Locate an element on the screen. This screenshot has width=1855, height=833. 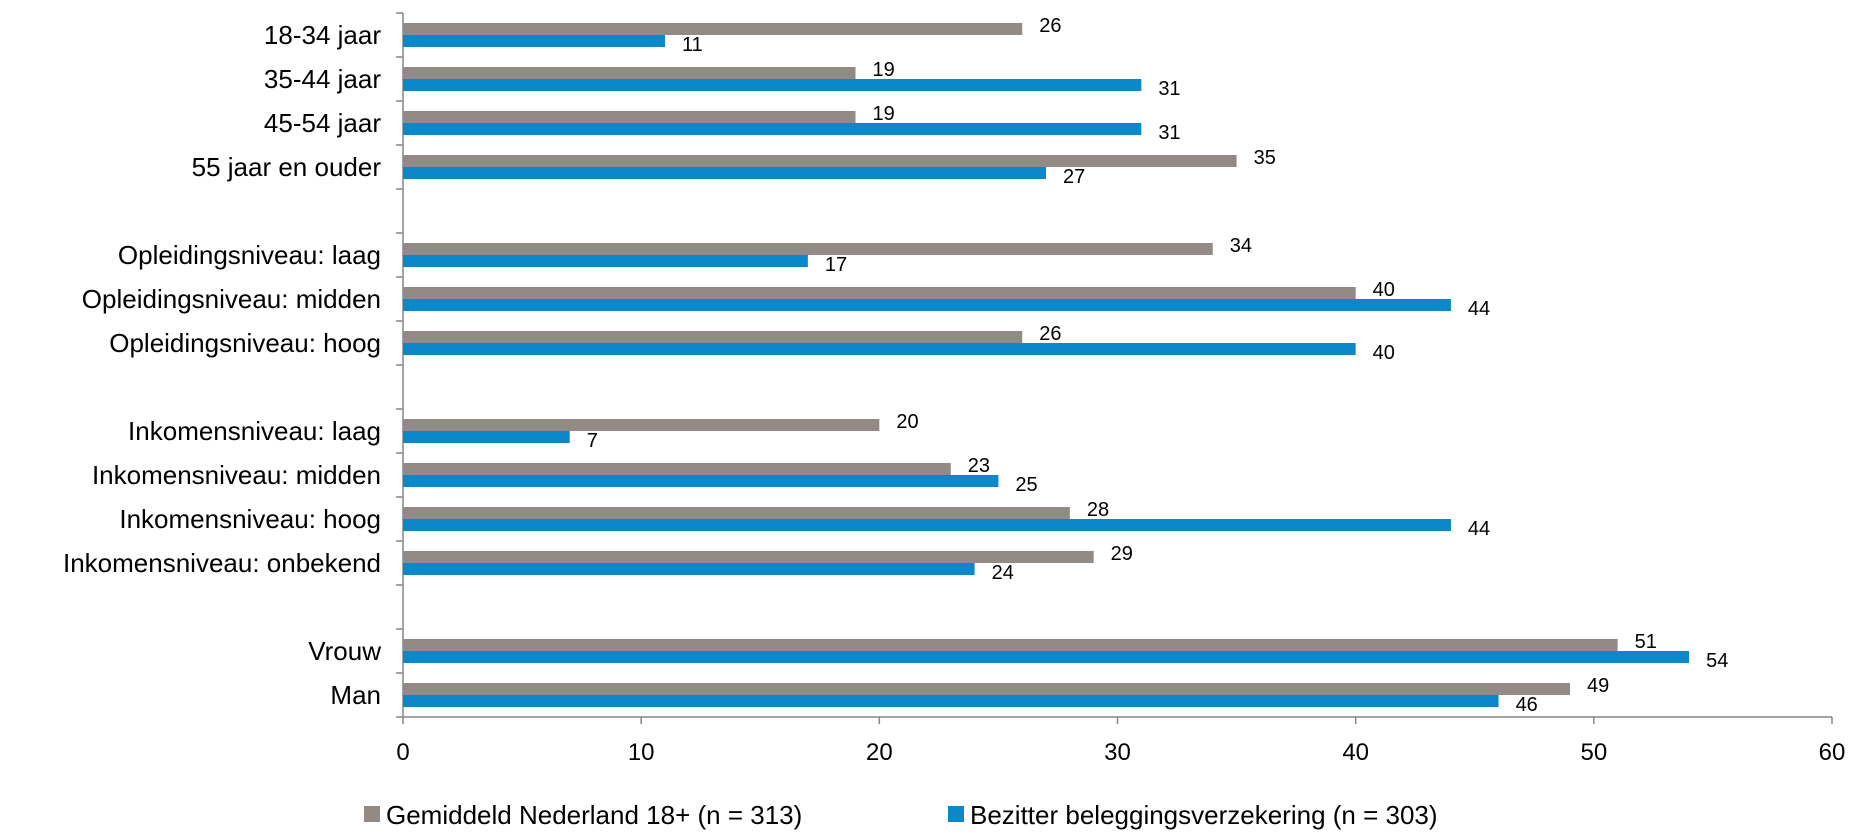
bar-bezitter-18-34-jaar is located at coordinates (534, 41).